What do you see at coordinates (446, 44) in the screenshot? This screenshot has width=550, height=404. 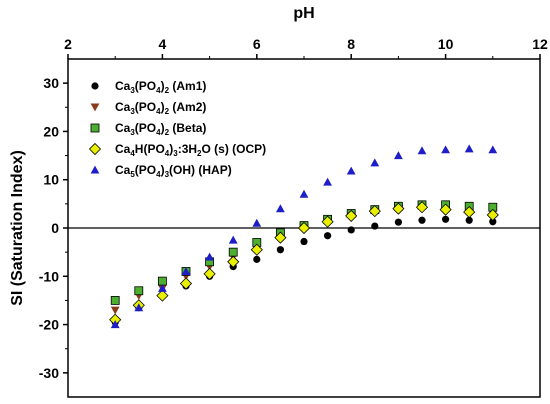 I see `x-tick-label: 10` at bounding box center [446, 44].